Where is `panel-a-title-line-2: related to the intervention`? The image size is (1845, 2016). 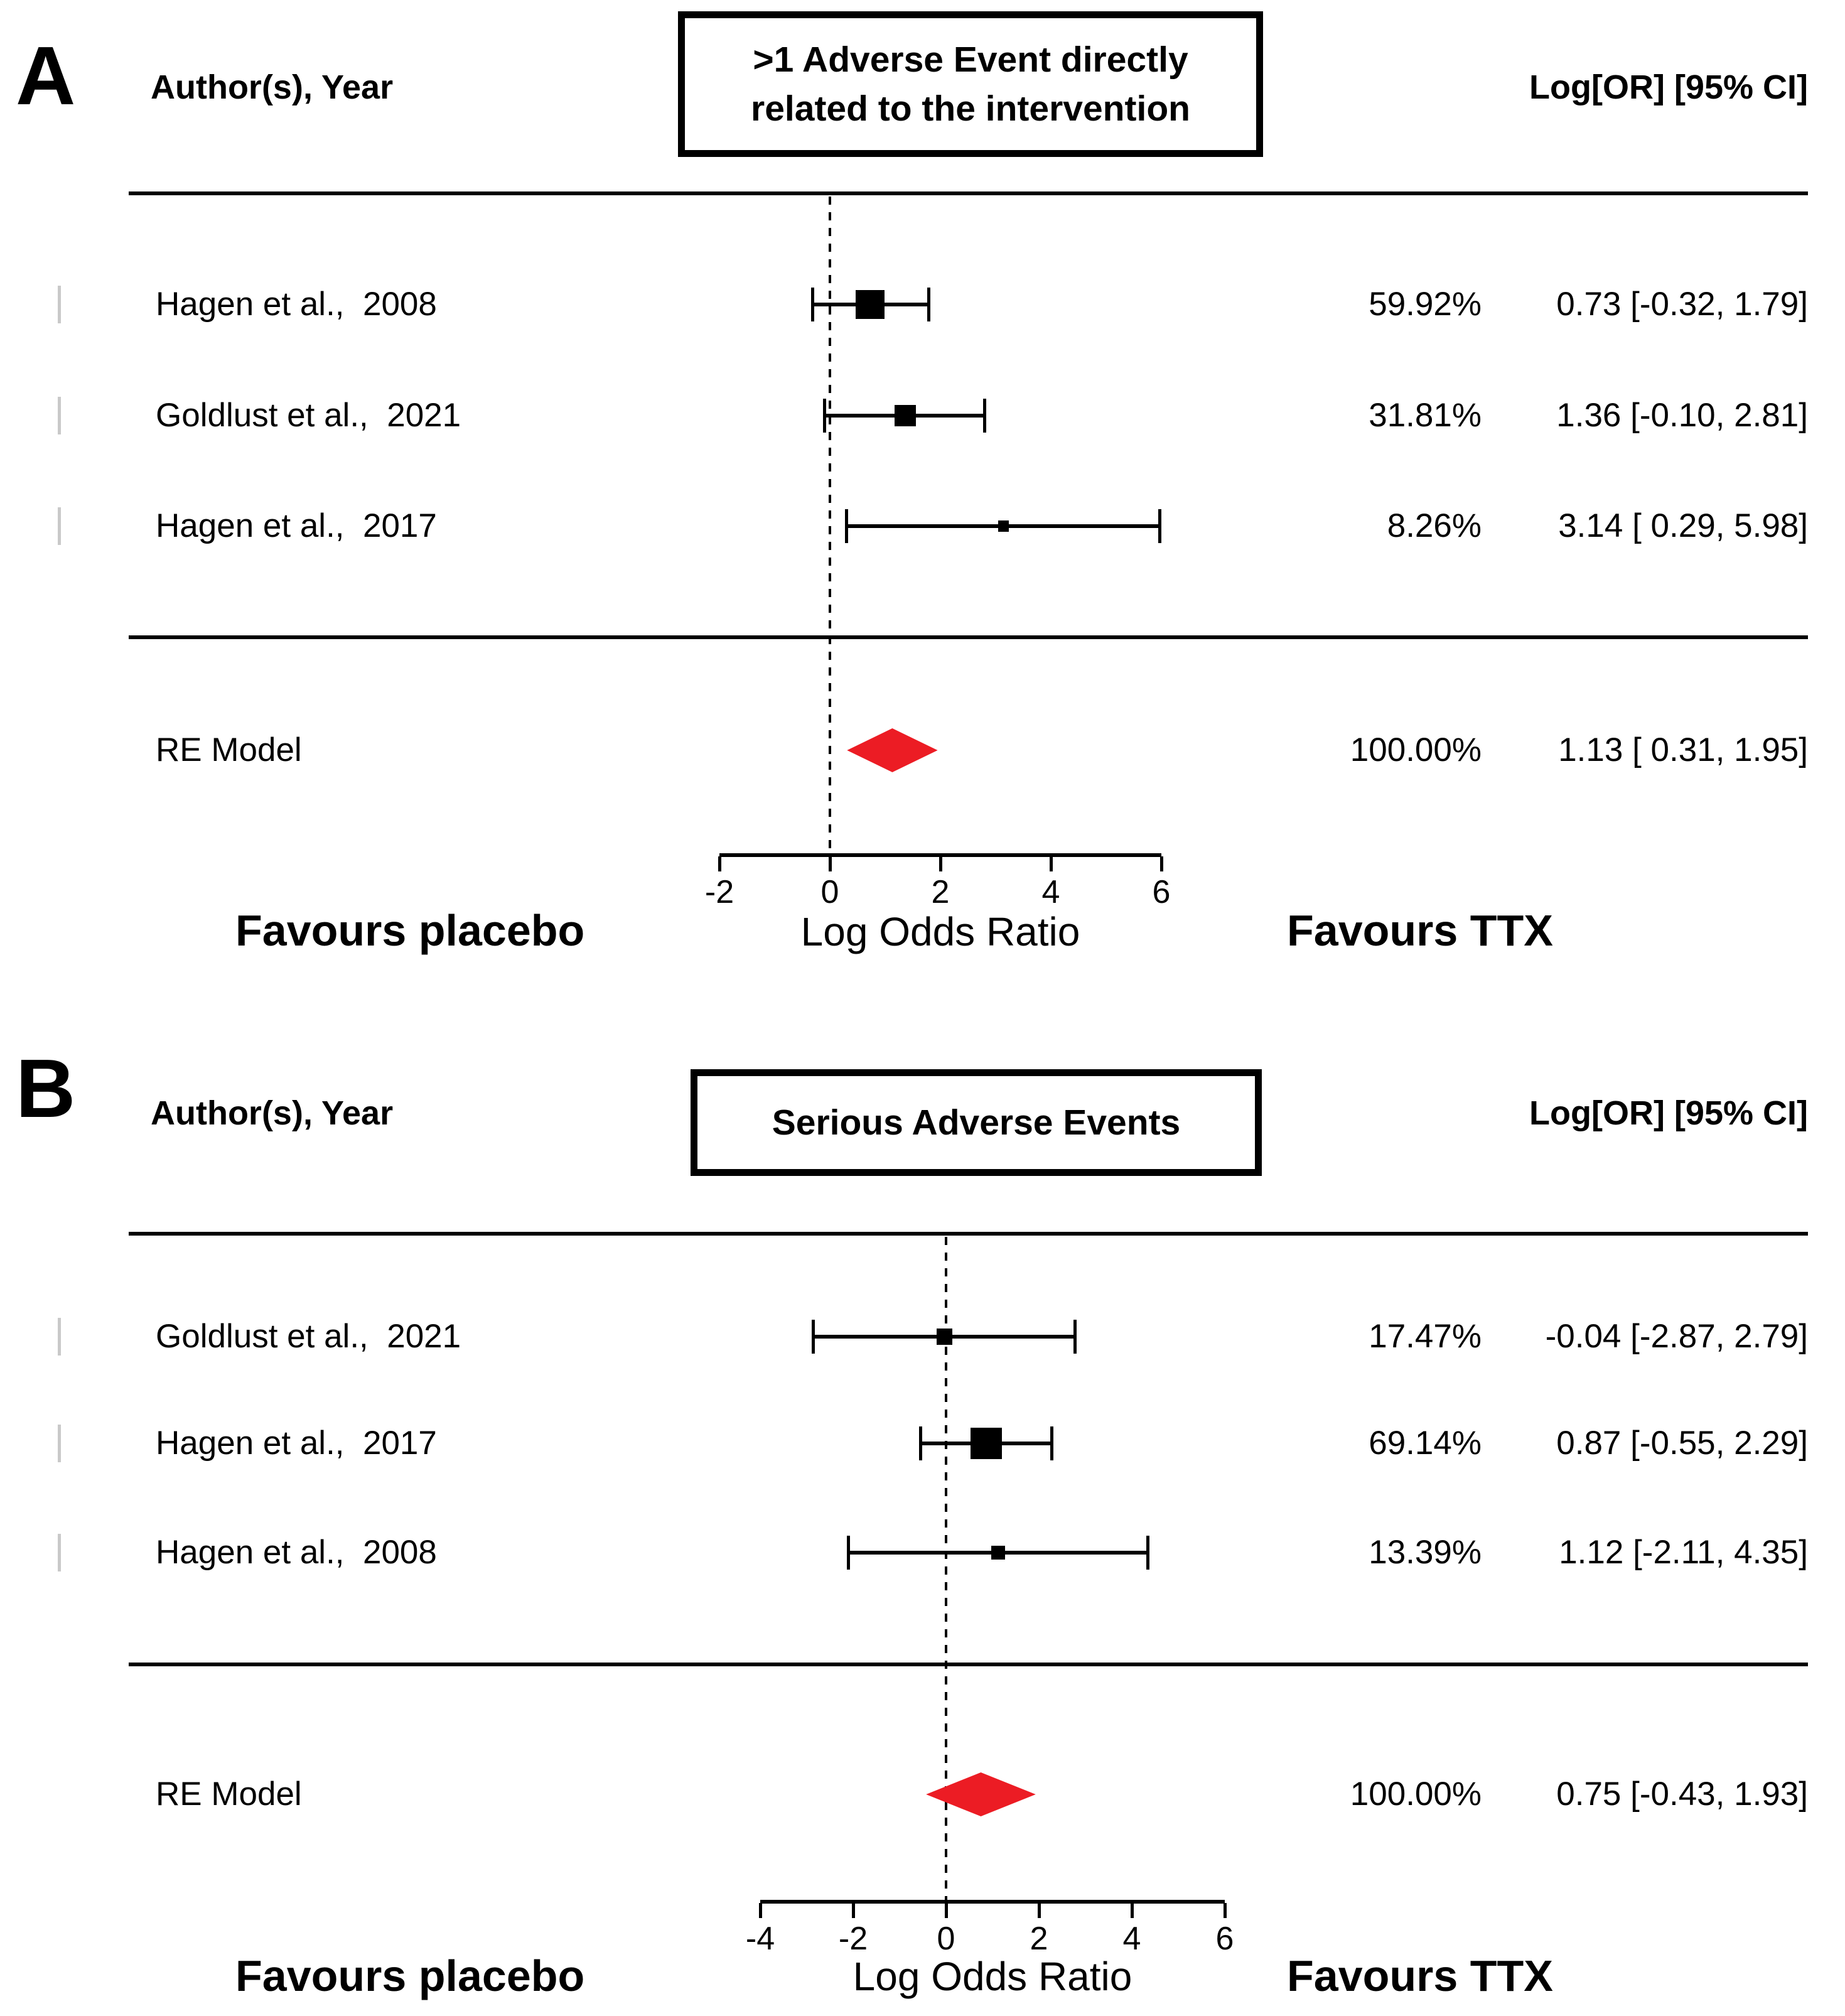
panel-a-title-line-2: related to the intervention is located at coordinates (971, 109).